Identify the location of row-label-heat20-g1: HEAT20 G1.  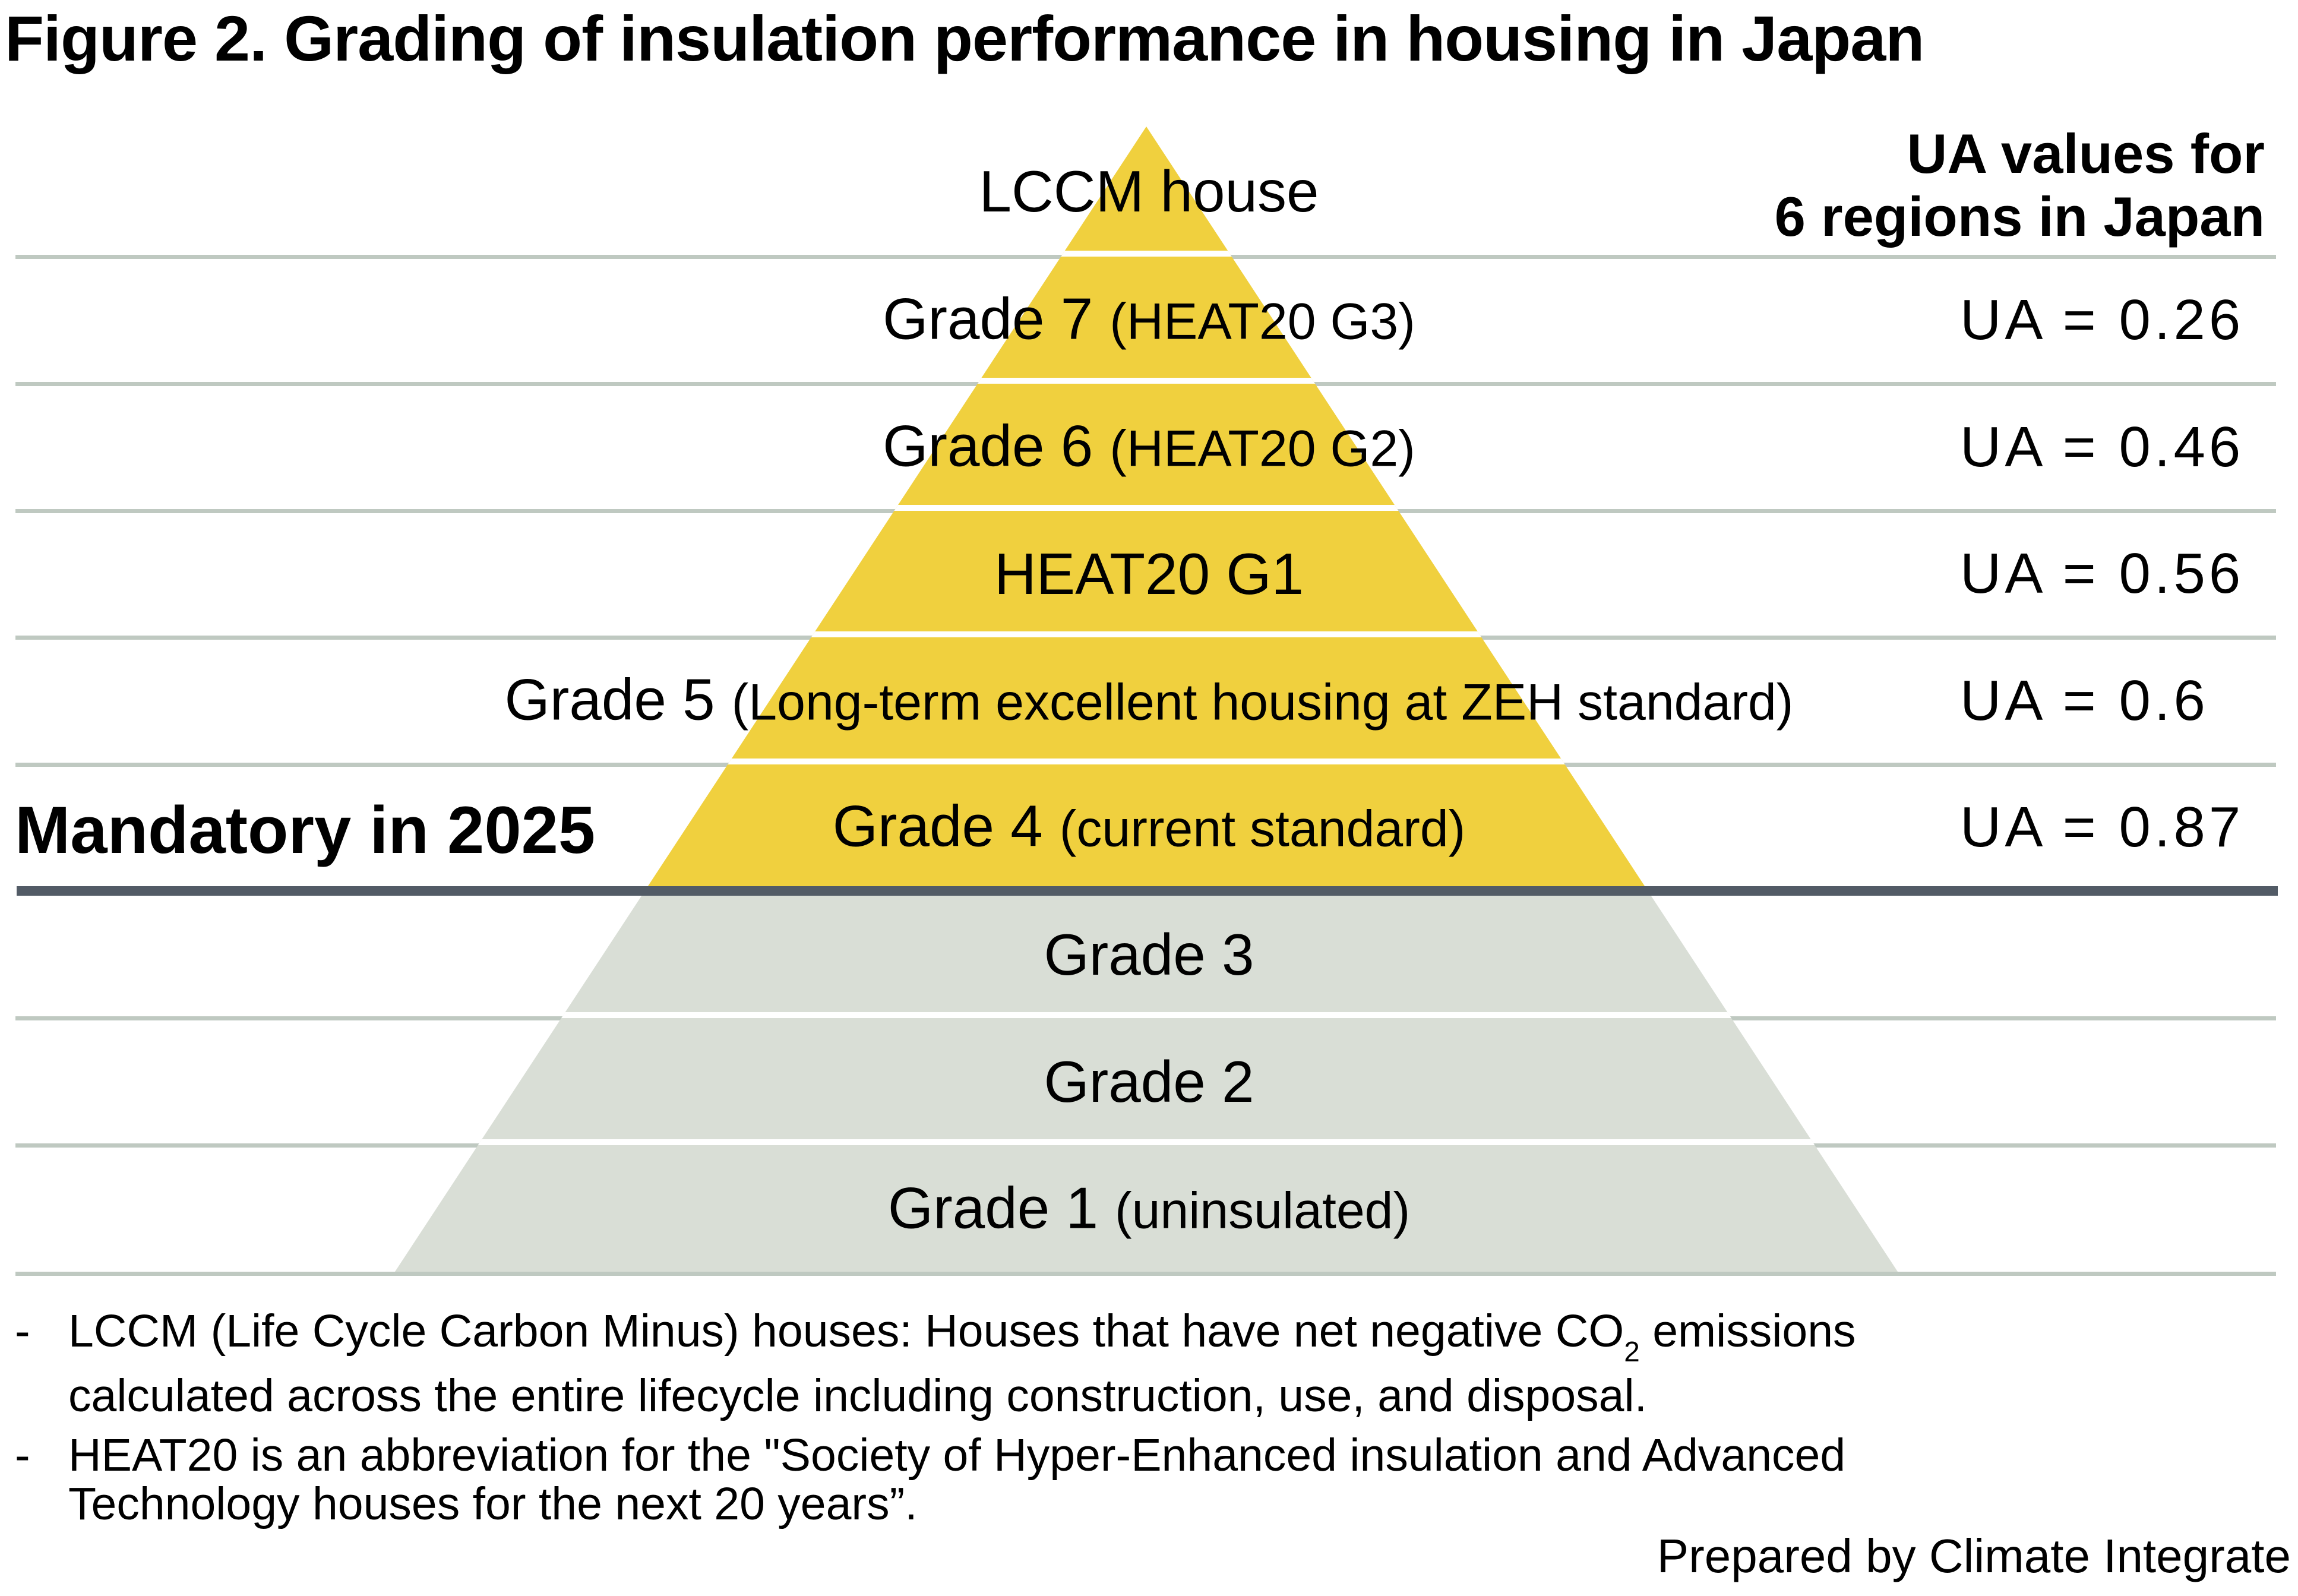
(1149, 574).